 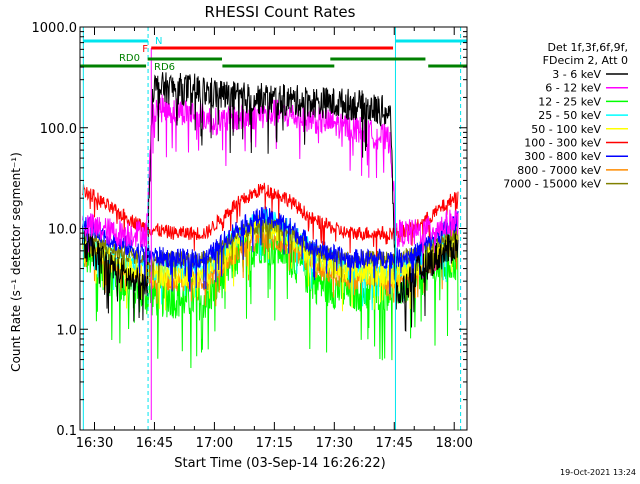 What do you see at coordinates (274, 443) in the screenshot?
I see `x-tick-label: 17:15` at bounding box center [274, 443].